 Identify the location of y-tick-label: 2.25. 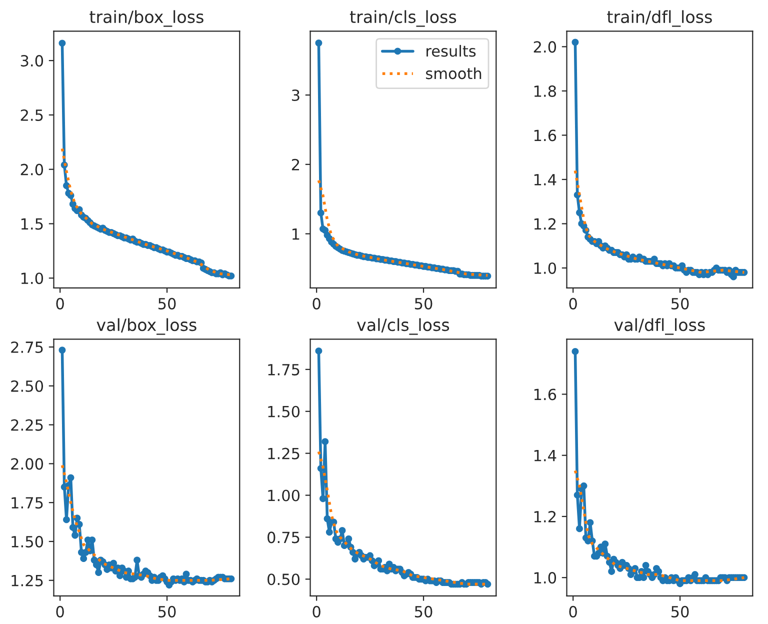
(27, 425).